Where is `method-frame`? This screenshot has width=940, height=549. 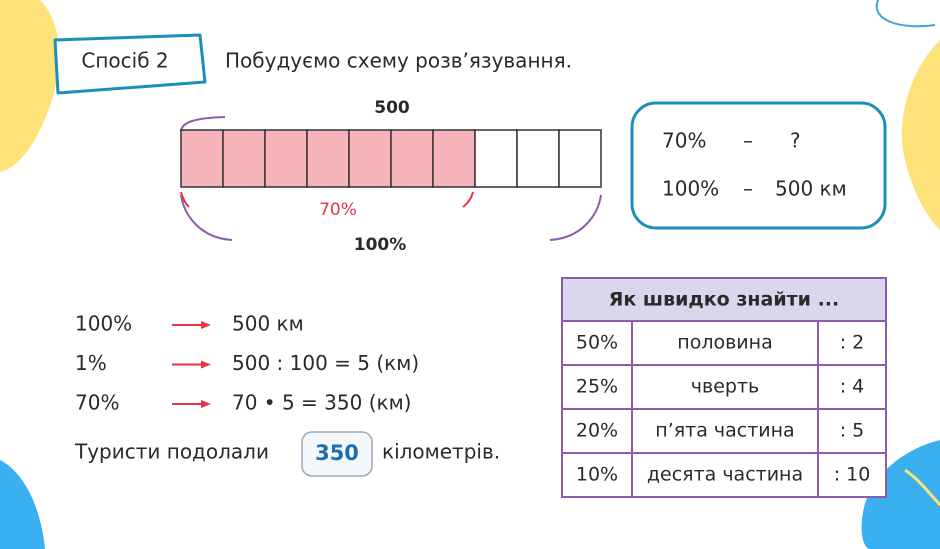
method-frame is located at coordinates (130, 64).